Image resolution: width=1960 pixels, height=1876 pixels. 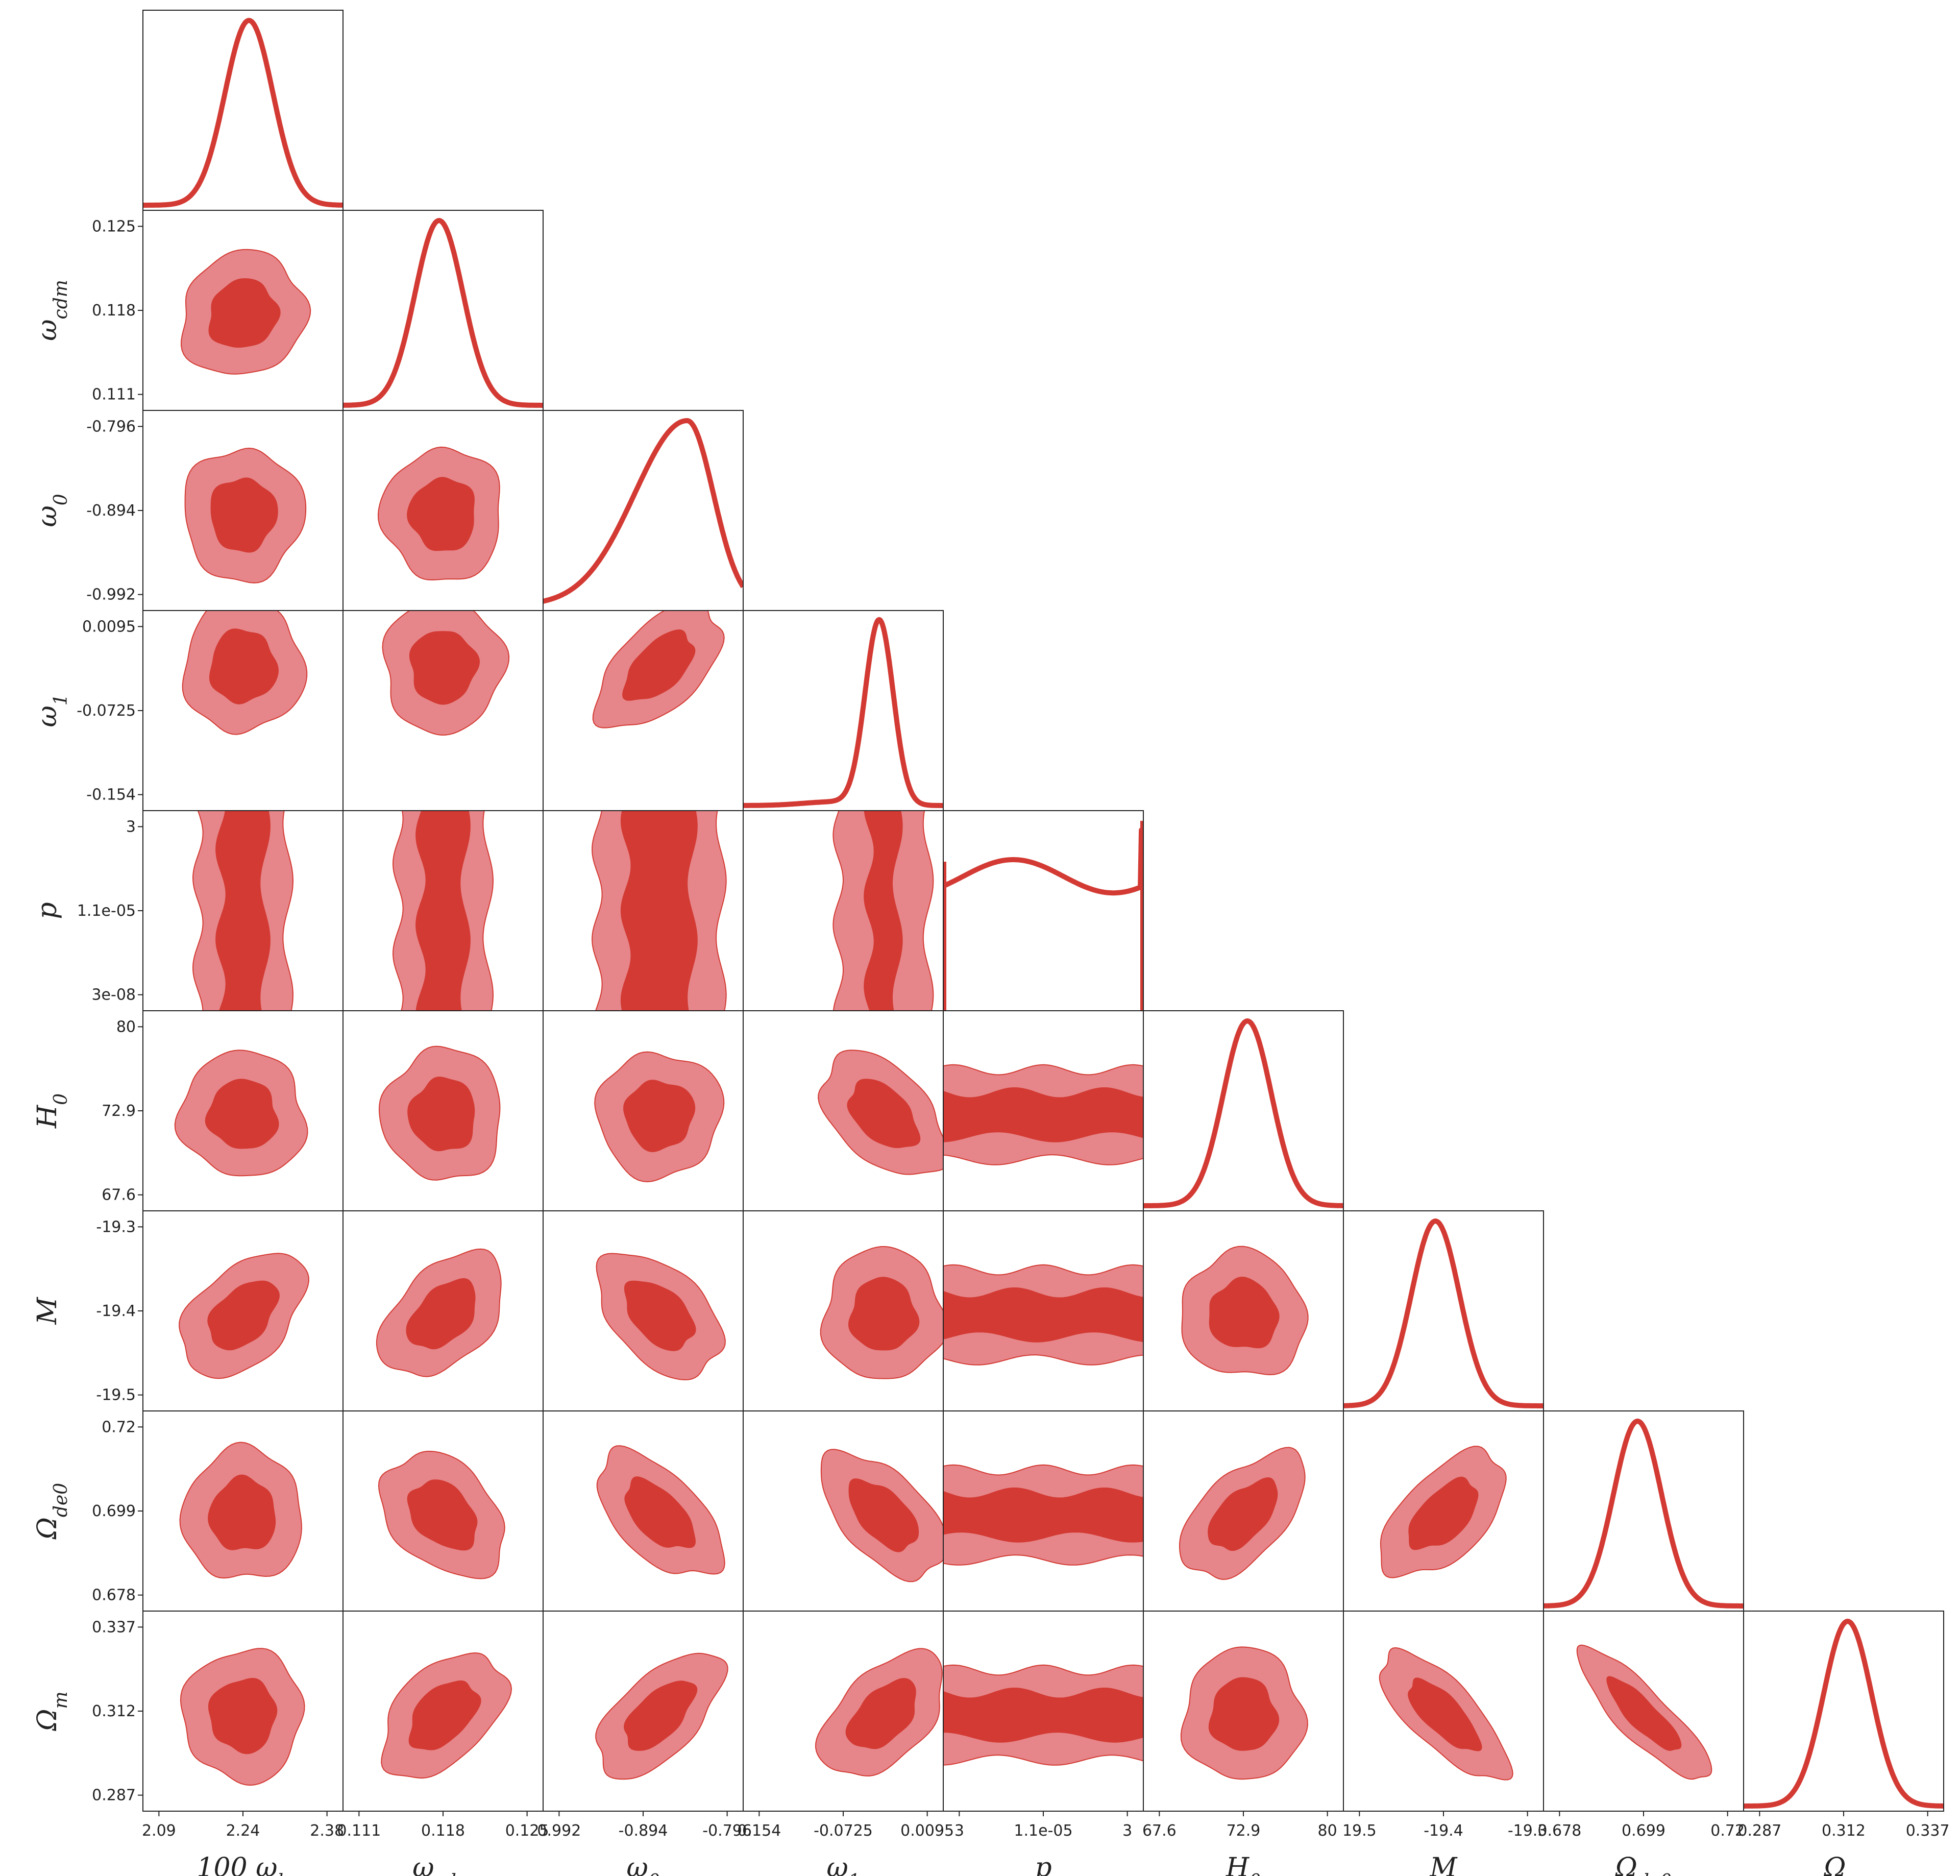 I want to click on y-axis-label-1: ωcdm, so click(x=51, y=310).